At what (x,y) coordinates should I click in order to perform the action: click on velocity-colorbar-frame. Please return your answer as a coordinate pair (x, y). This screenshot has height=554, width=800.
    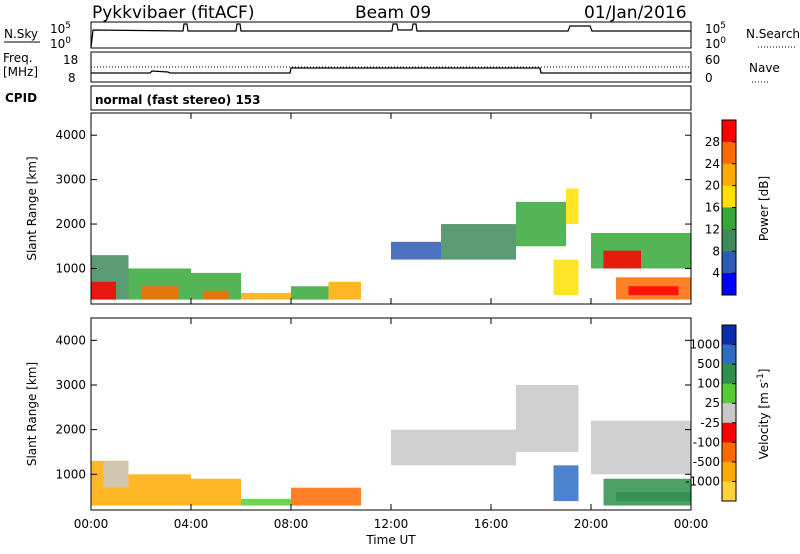
    Looking at the image, I should click on (729, 413).